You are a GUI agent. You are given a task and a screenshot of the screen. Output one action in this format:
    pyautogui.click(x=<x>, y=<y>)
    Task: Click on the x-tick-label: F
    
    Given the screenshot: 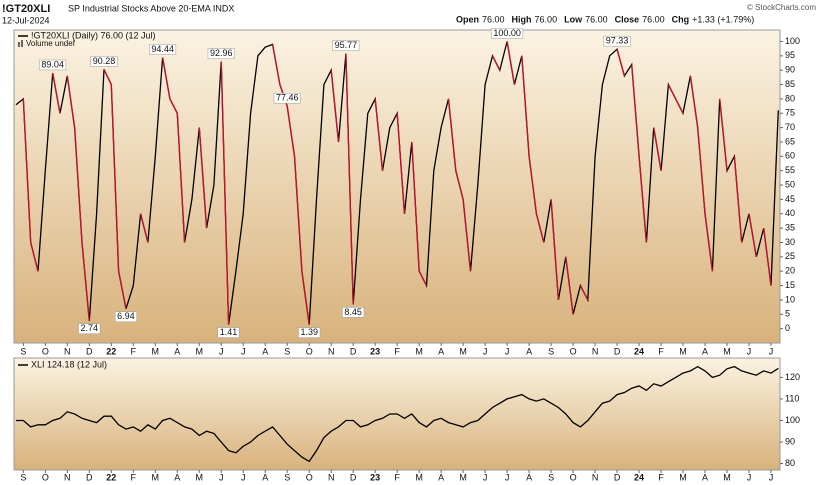 What is the action you would take?
    pyautogui.click(x=397, y=477)
    